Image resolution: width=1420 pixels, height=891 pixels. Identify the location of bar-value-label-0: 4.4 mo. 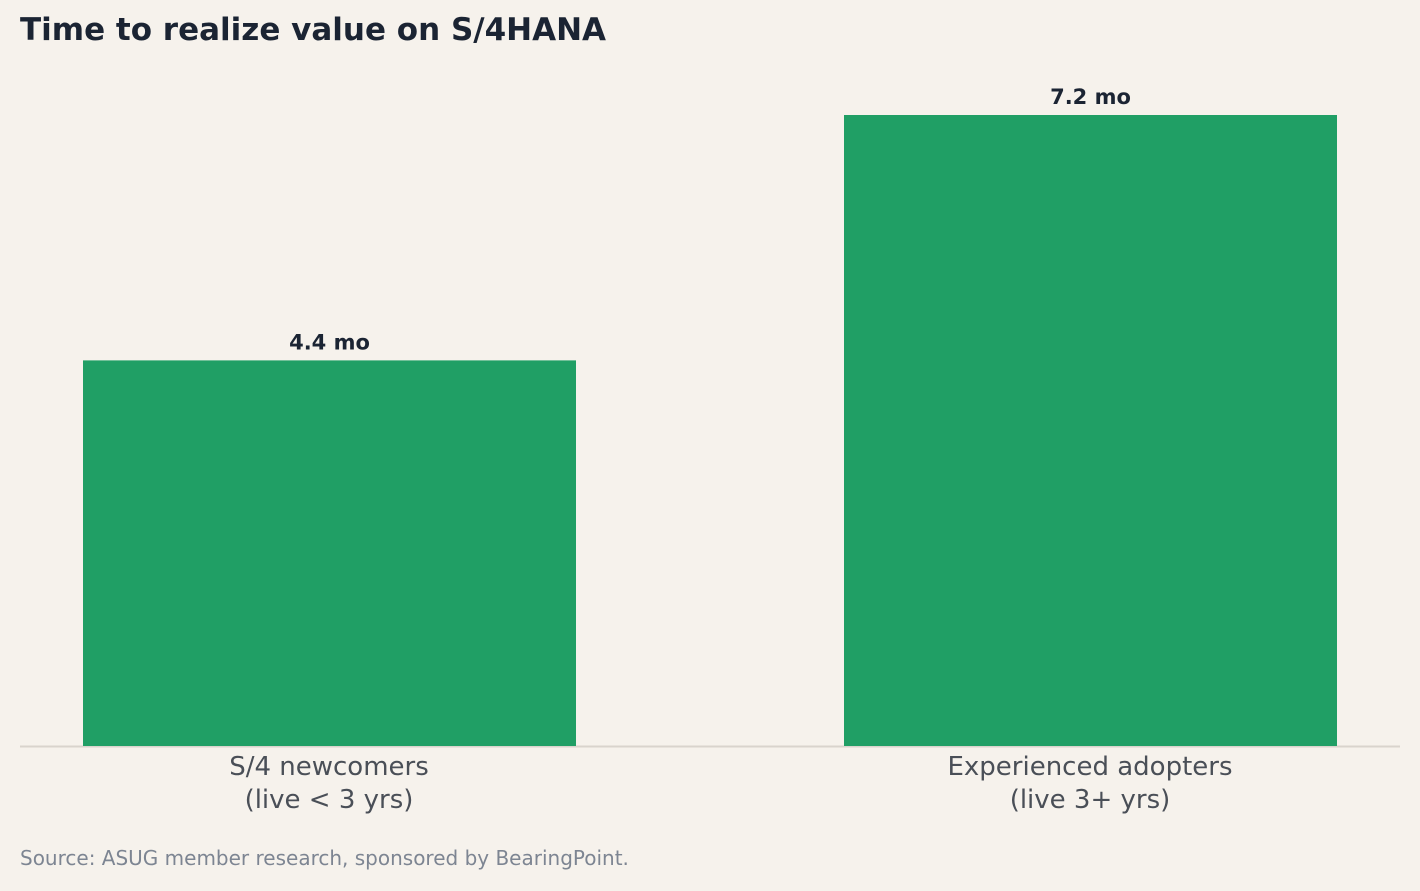
(329, 342).